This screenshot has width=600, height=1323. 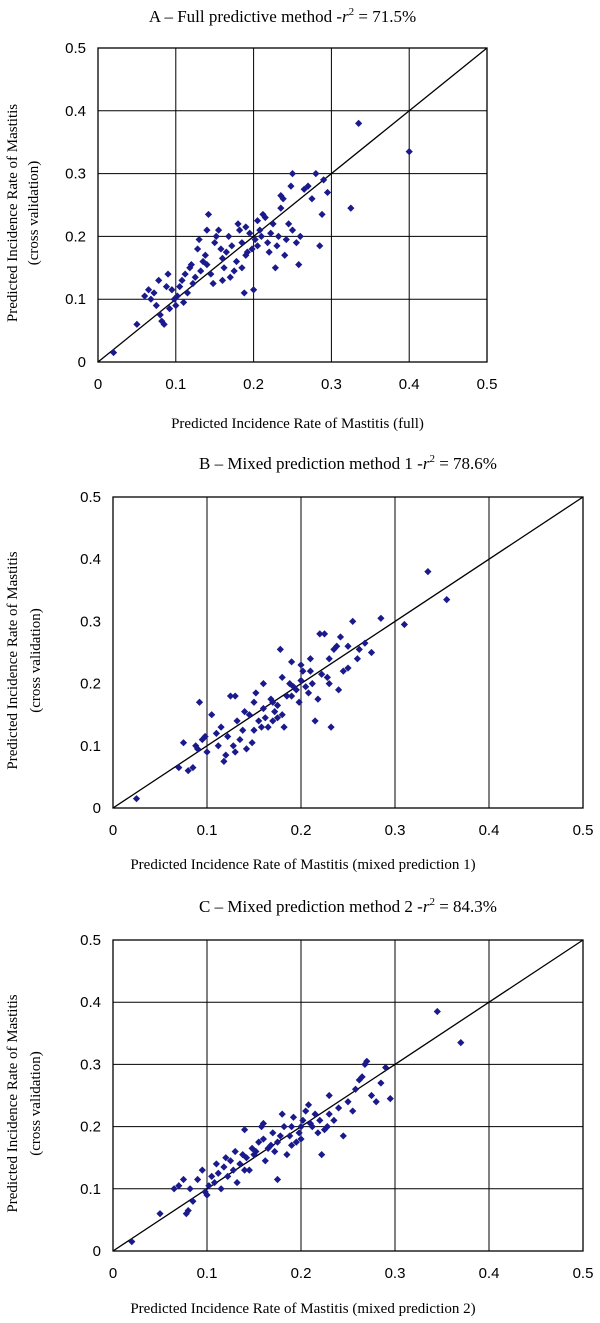 What do you see at coordinates (489, 1273) in the screenshot?
I see `x-tick-label: 0.4` at bounding box center [489, 1273].